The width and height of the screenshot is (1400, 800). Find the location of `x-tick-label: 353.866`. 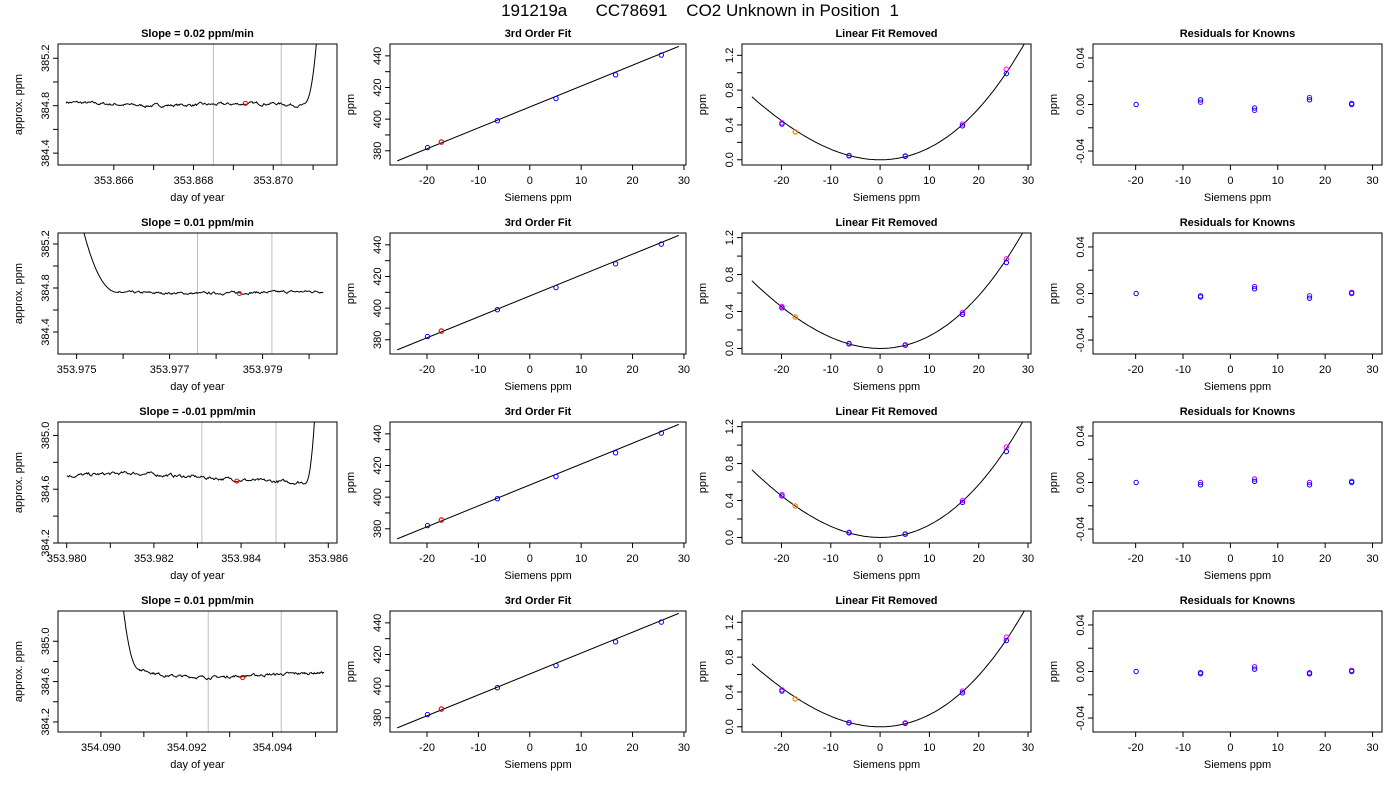

x-tick-label: 353.866 is located at coordinates (114, 181).